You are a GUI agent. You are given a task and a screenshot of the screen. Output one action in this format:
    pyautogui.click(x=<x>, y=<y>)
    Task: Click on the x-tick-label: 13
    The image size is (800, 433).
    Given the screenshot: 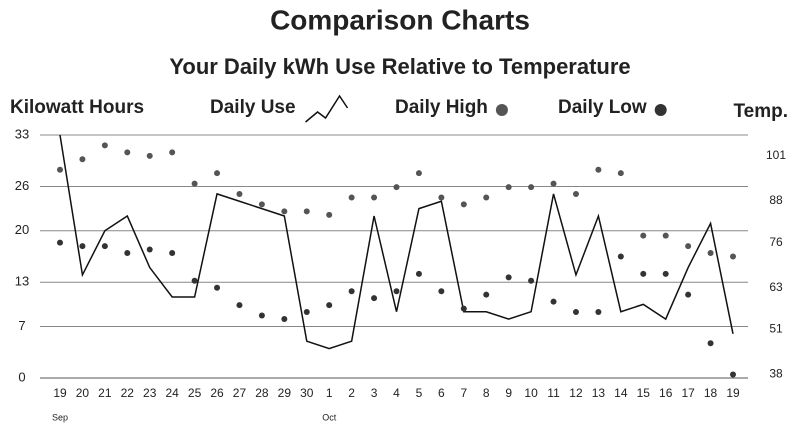 What is the action you would take?
    pyautogui.click(x=599, y=393)
    